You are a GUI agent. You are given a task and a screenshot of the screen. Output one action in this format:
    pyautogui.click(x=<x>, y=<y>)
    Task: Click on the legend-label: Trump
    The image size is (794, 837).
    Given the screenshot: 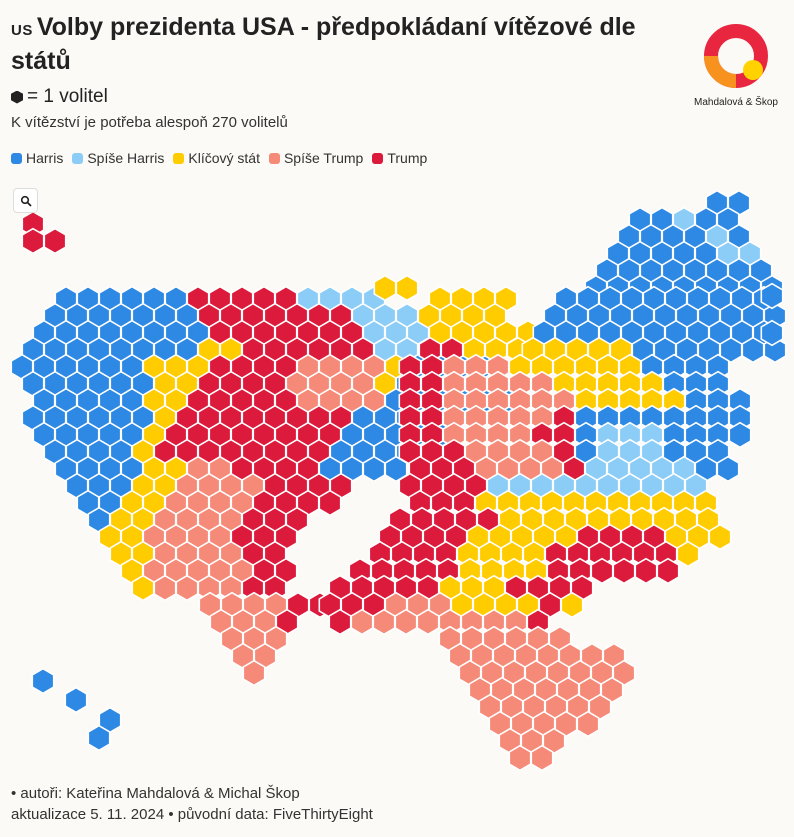 What is the action you would take?
    pyautogui.click(x=407, y=158)
    